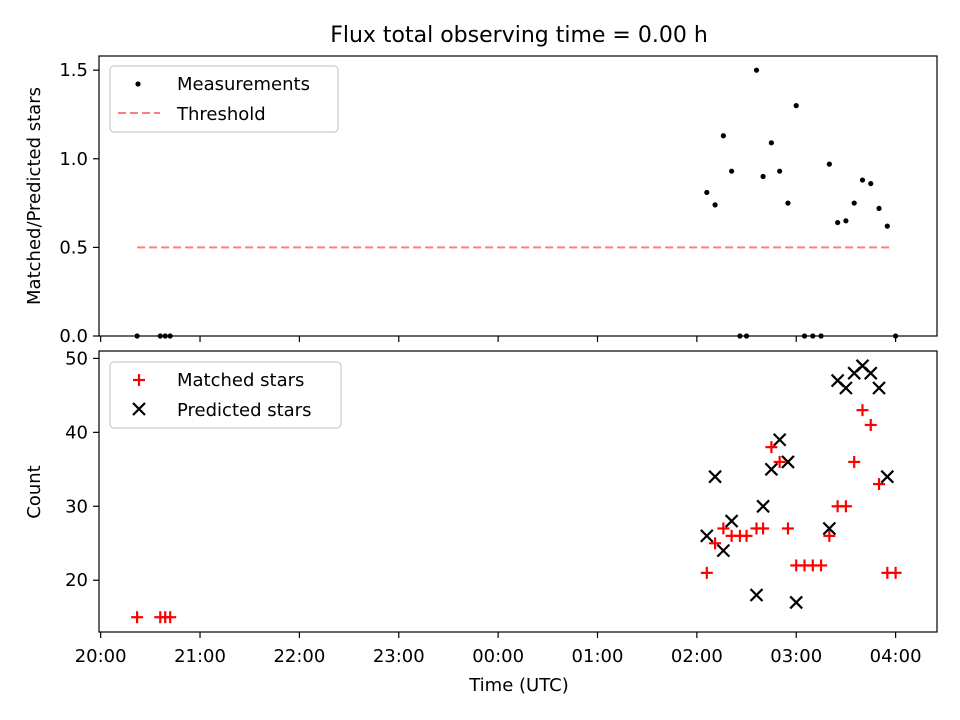  I want to click on x-tick-label: 00:00, so click(498, 656).